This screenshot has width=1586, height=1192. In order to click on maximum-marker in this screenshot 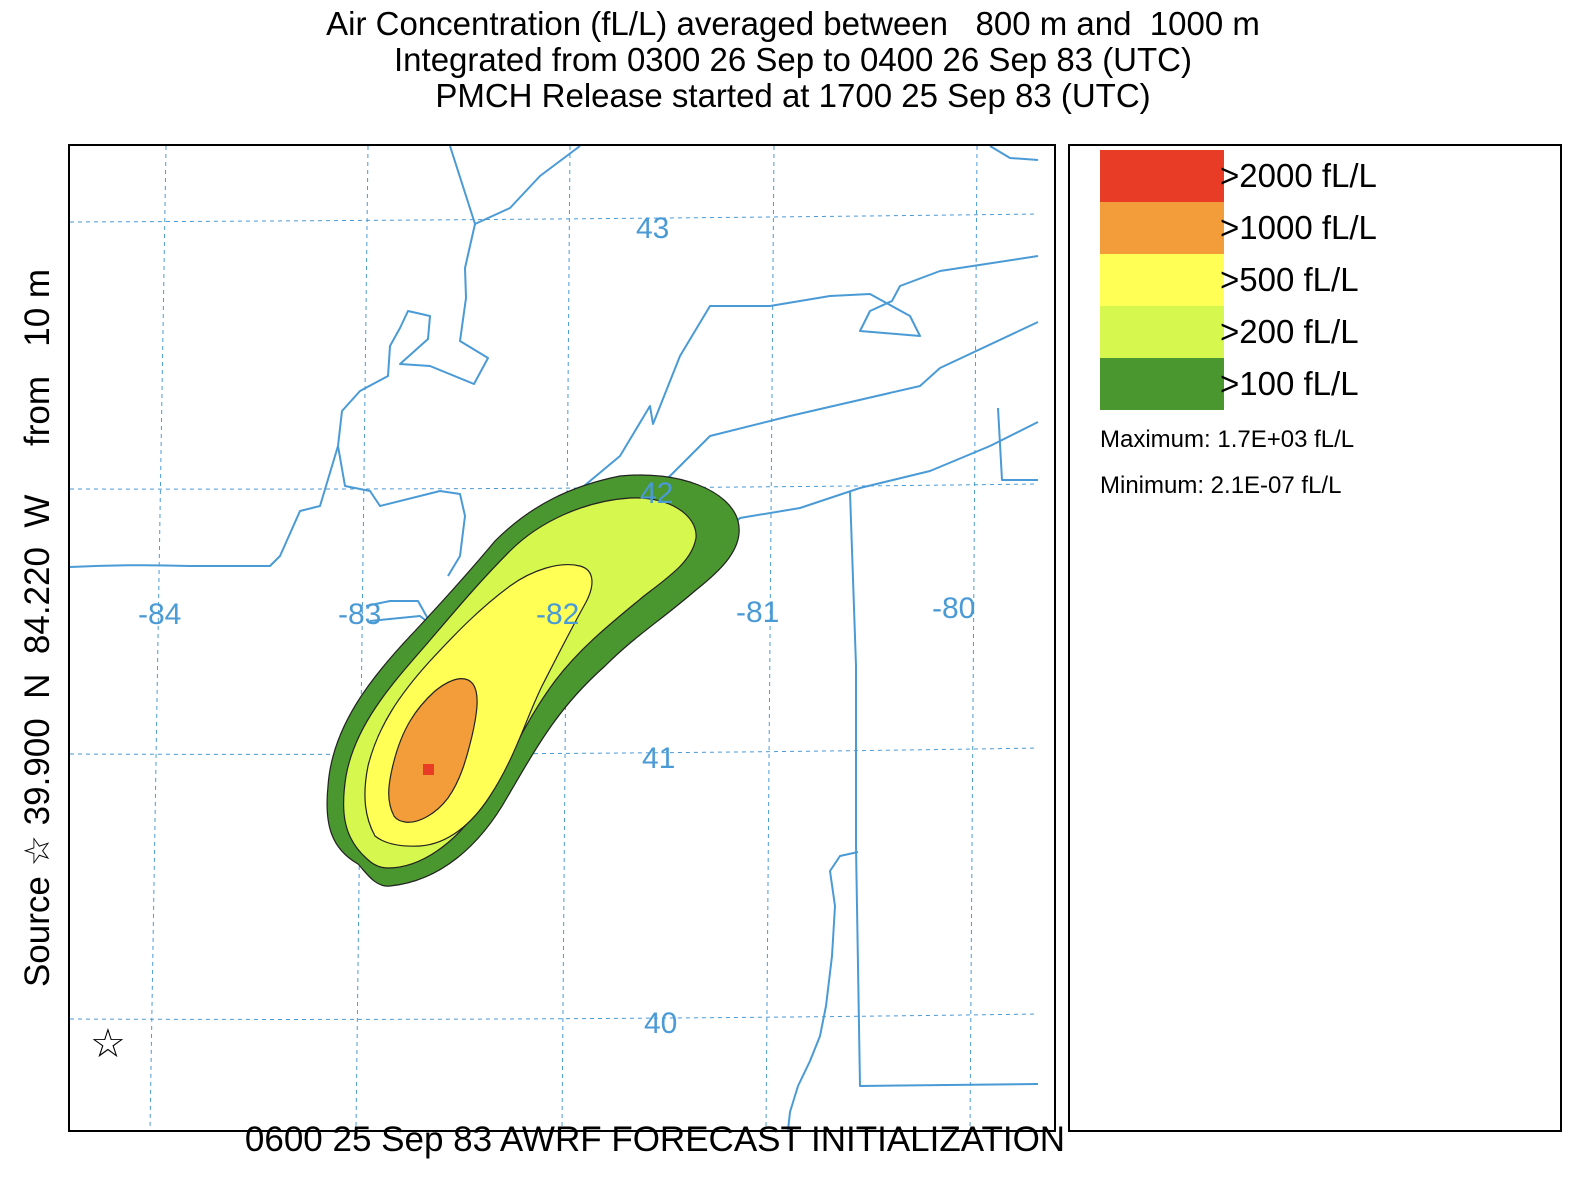, I will do `click(428, 769)`.